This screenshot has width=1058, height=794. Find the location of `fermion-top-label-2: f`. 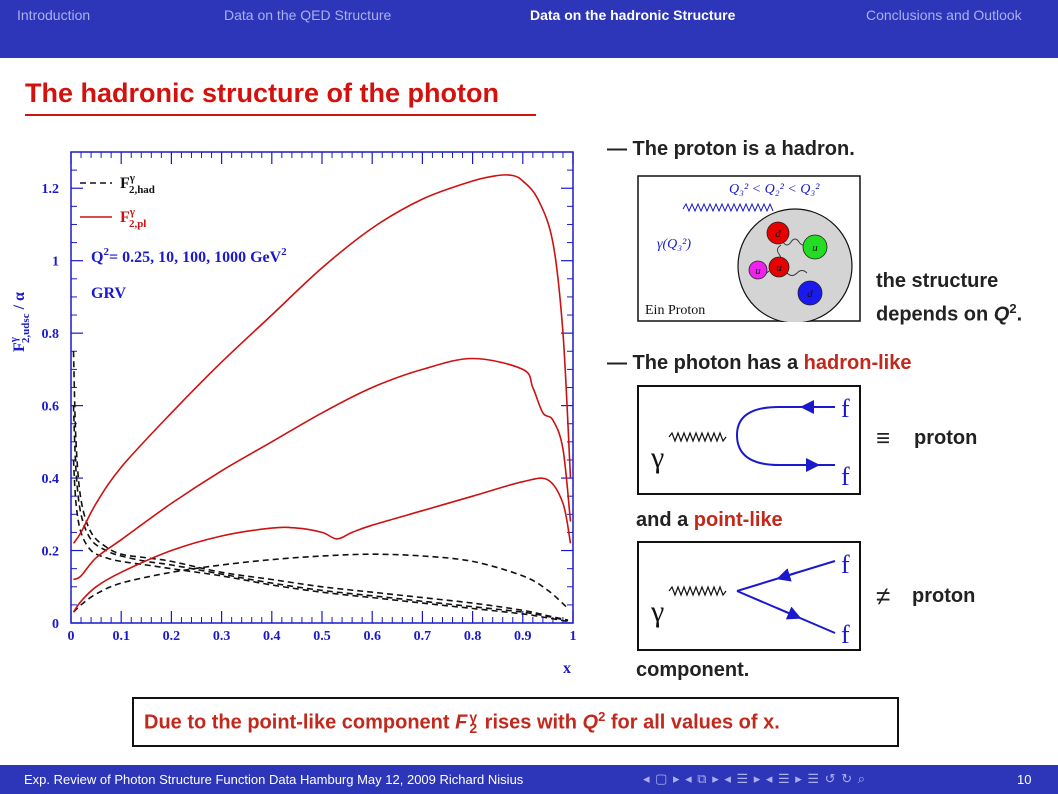

fermion-top-label-2: f is located at coordinates (845, 564).